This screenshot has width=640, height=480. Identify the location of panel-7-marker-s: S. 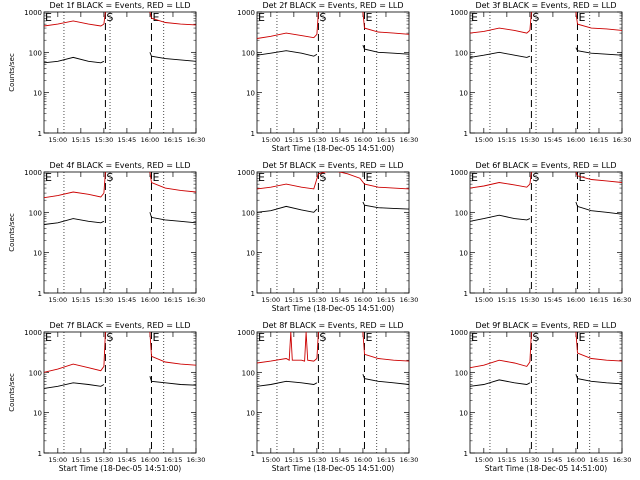
(109, 337).